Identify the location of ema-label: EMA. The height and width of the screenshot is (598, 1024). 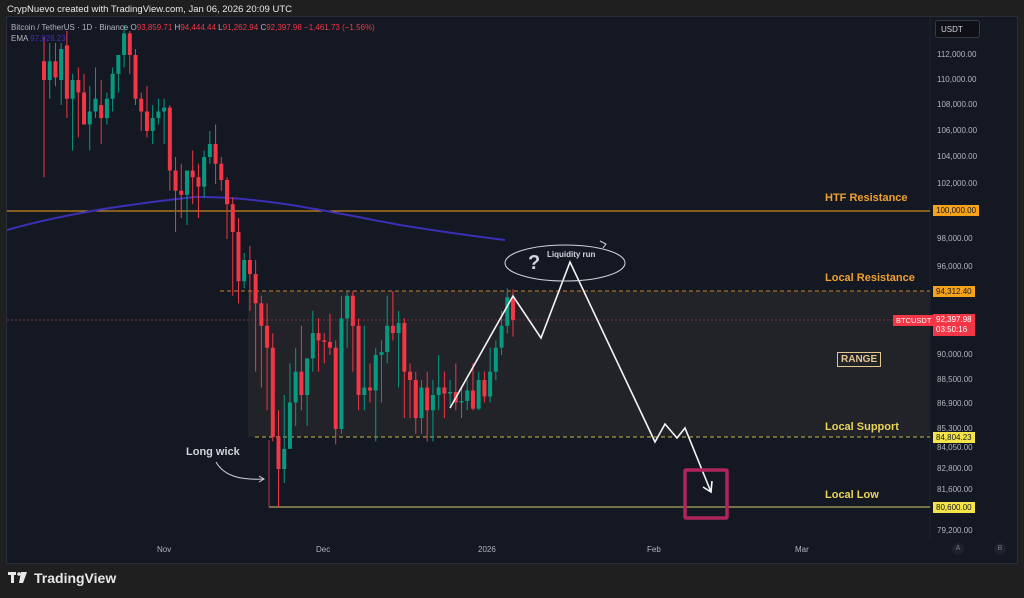
(19, 38).